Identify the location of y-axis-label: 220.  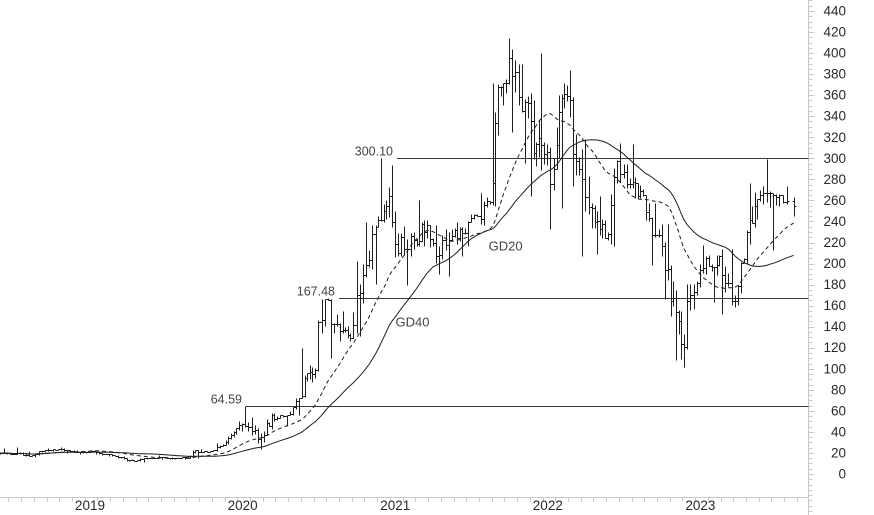
(834, 242).